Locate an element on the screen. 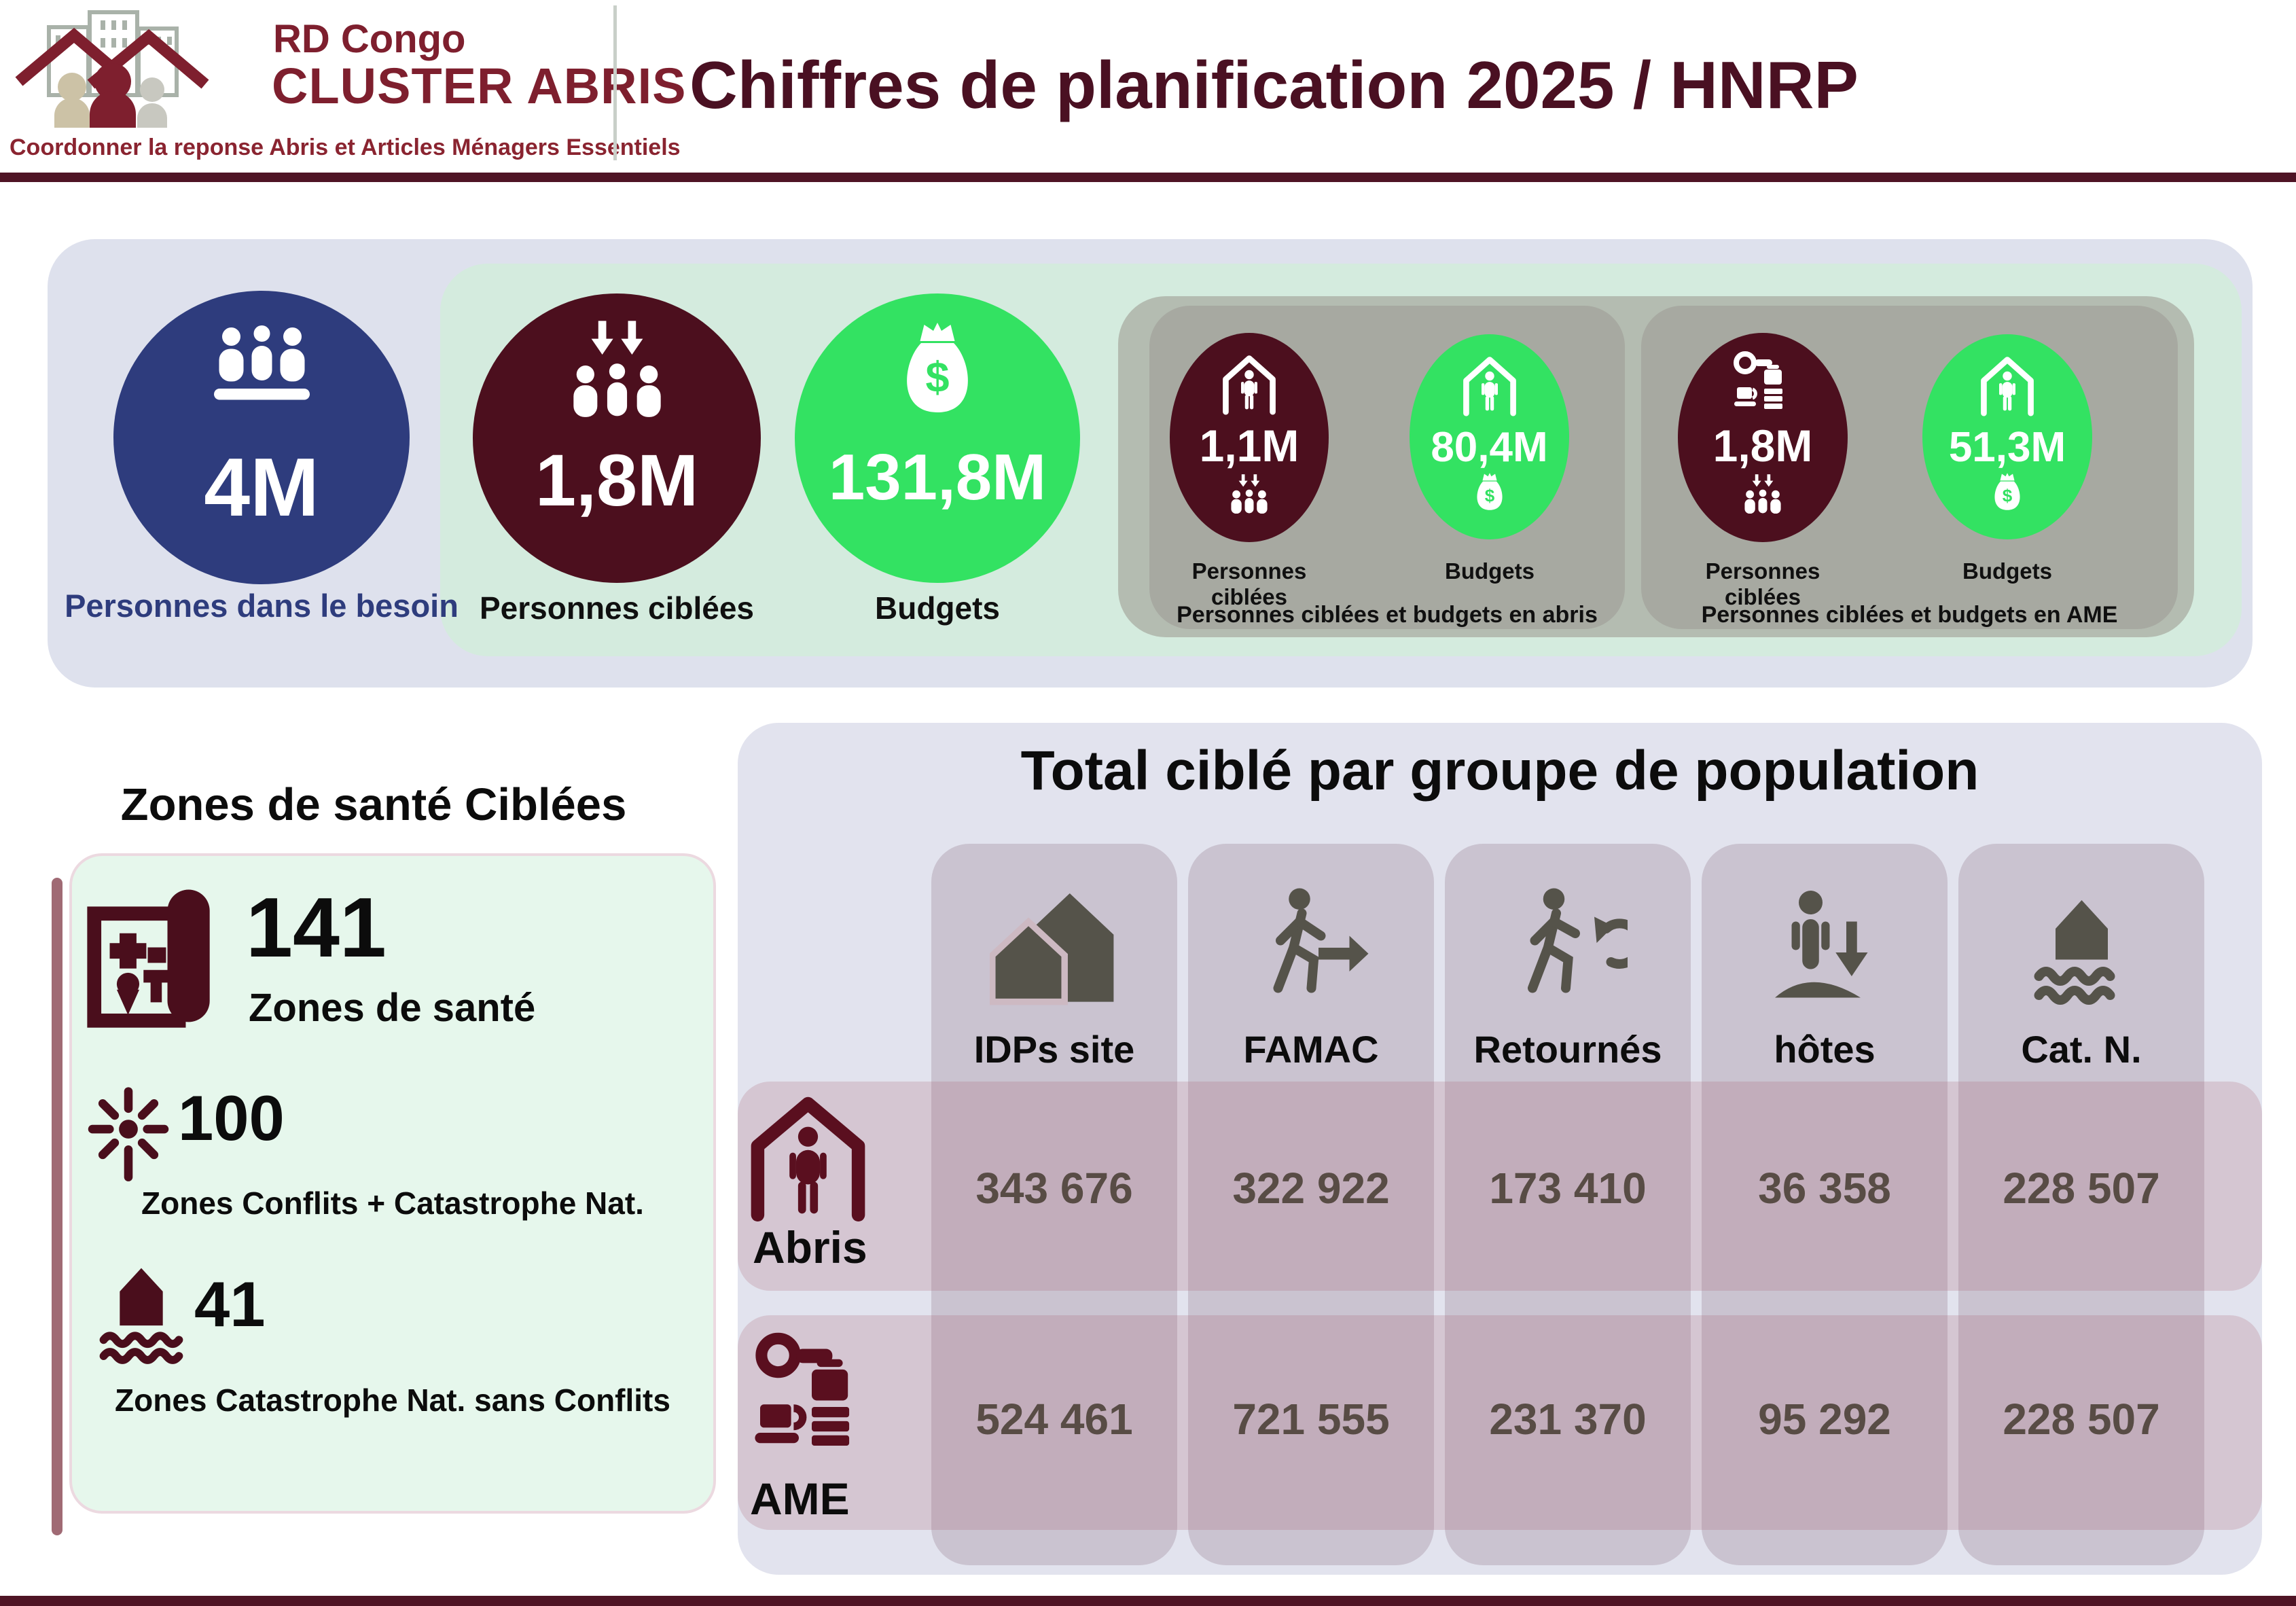  abris-targeted-circle: 1,1M is located at coordinates (1249, 437).